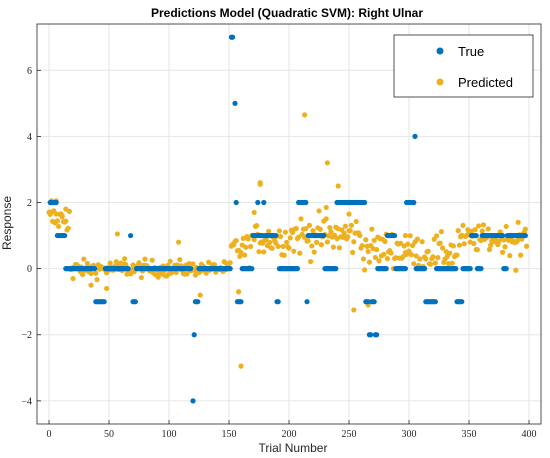 This screenshot has height=458, width=550. What do you see at coordinates (29, 269) in the screenshot?
I see `y-tick-label: 0` at bounding box center [29, 269].